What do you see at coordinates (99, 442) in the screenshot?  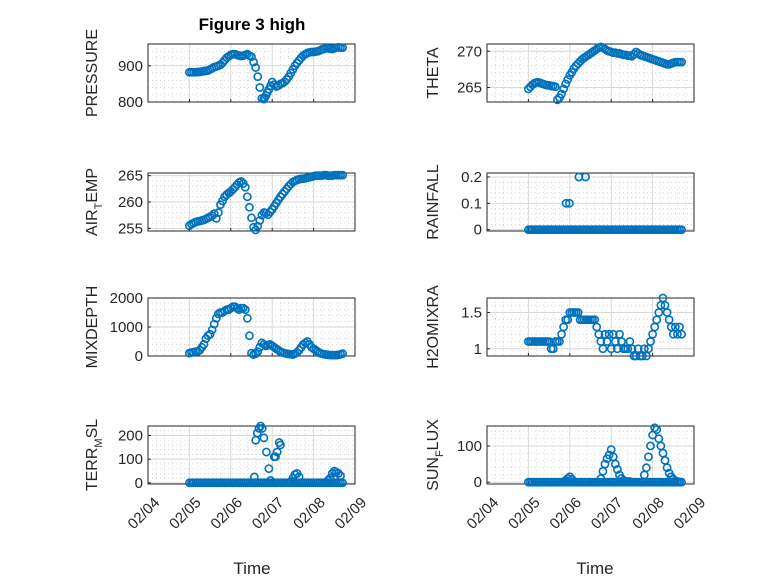 I see `y-axis-label-part: M` at bounding box center [99, 442].